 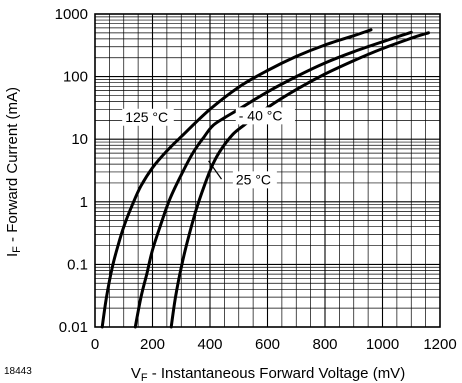 I want to click on y-tick-label: 100, so click(x=75, y=77).